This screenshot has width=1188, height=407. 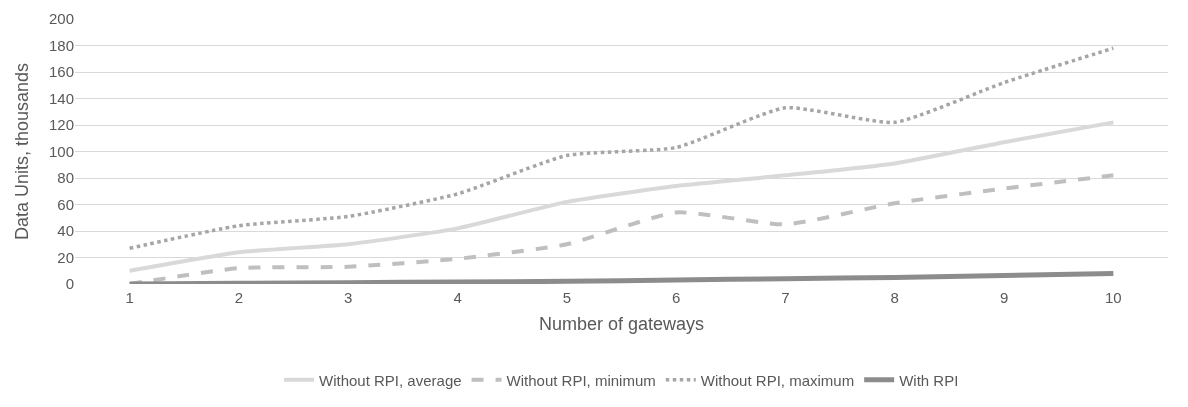 I want to click on x-tick-label: 6, so click(x=676, y=297).